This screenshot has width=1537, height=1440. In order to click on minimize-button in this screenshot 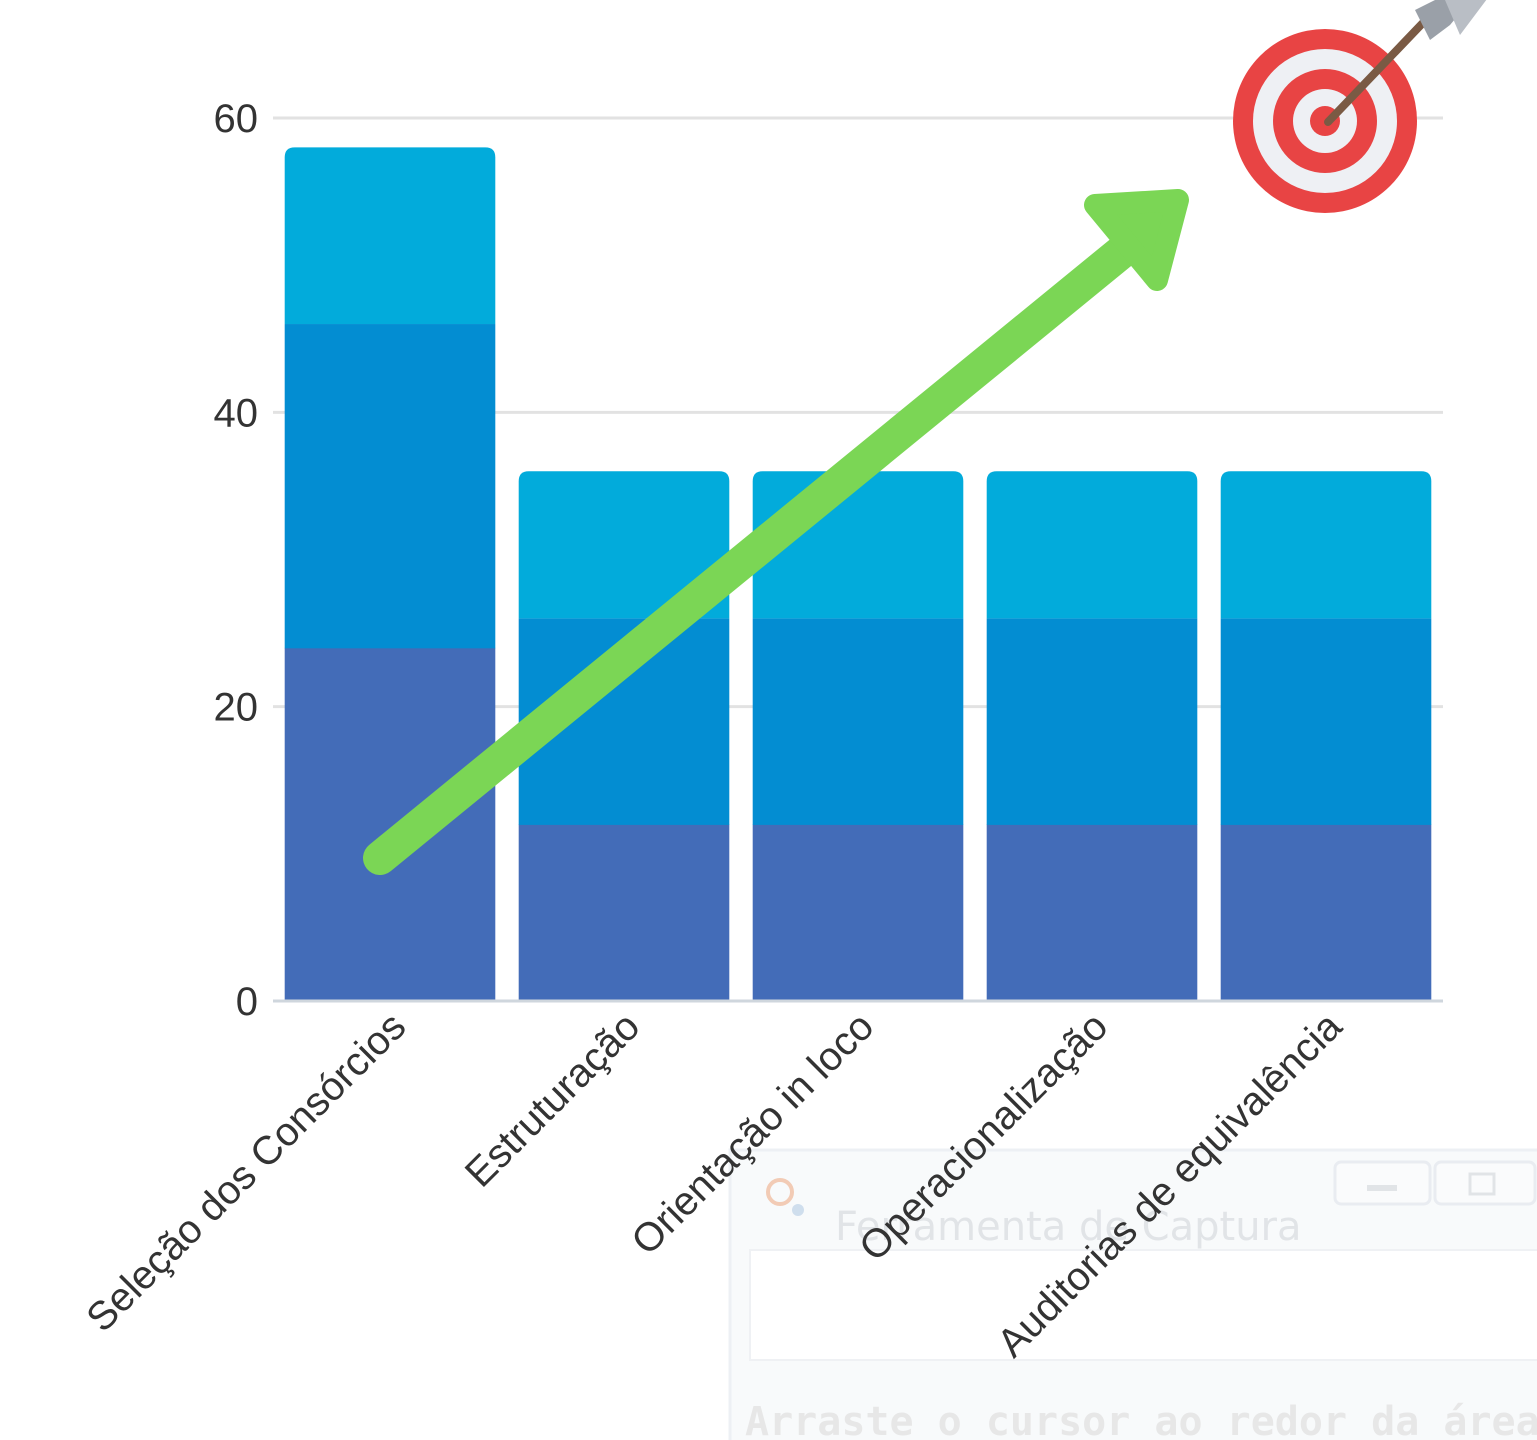, I will do `click(1382, 1183)`.